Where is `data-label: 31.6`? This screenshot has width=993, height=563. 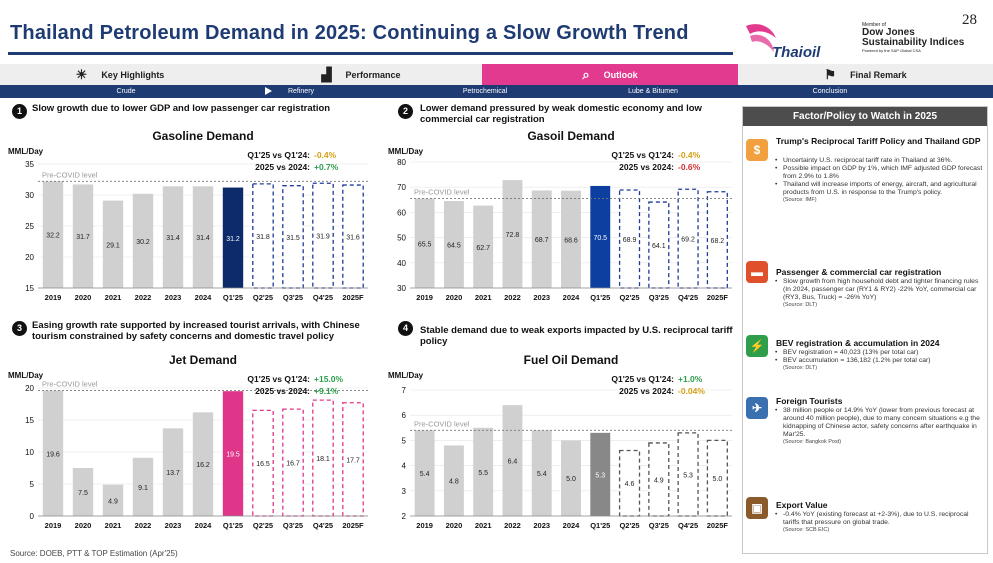
data-label: 31.6 is located at coordinates (353, 238).